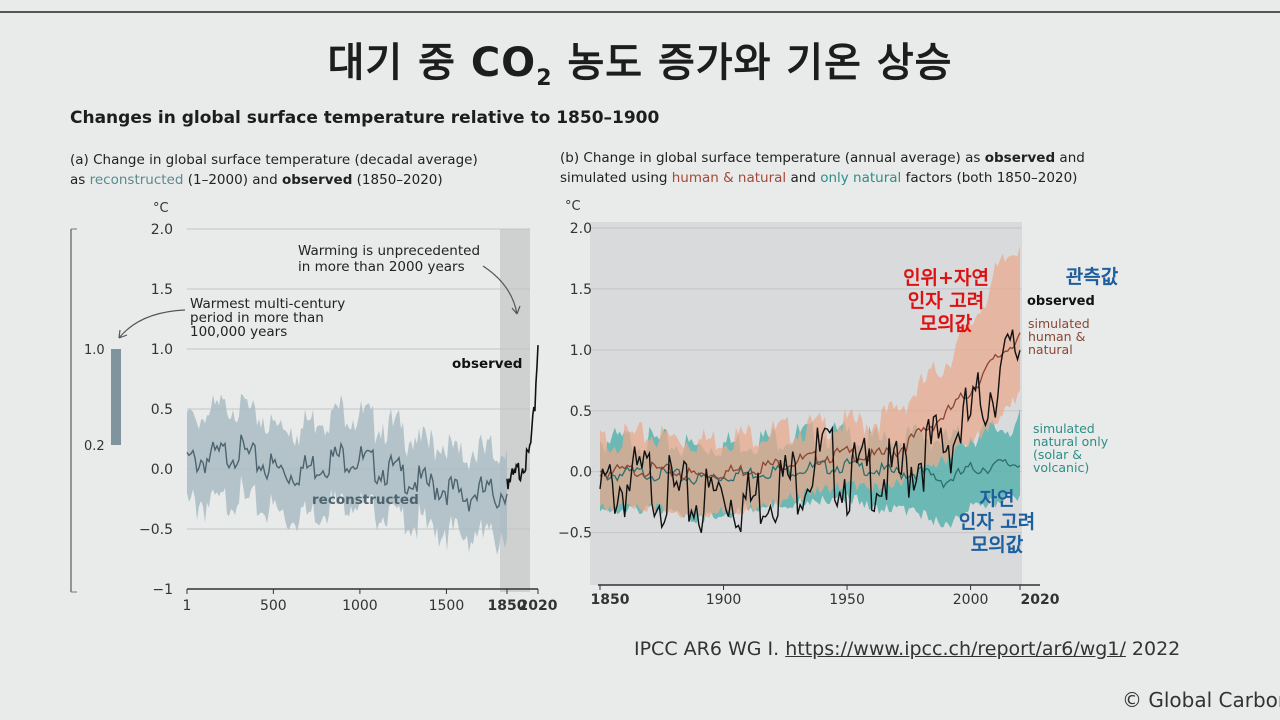 This screenshot has height=720, width=1280. I want to click on caption-natural-term: only natural, so click(861, 178).